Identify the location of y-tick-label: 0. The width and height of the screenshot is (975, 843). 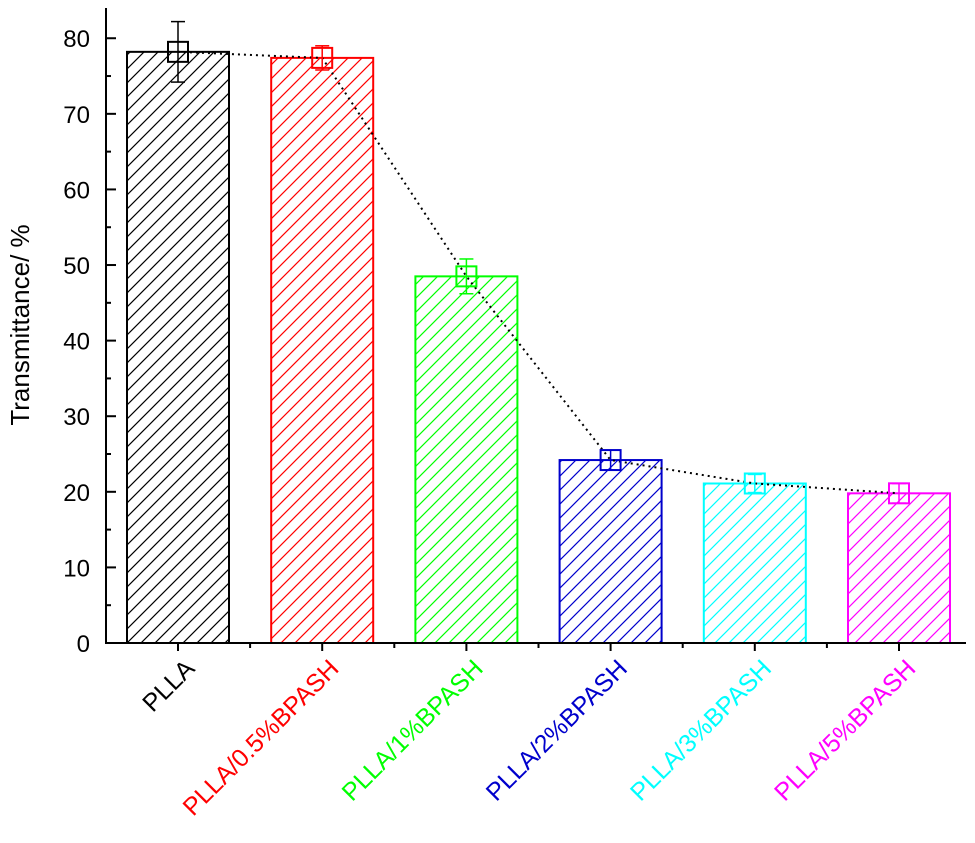
(83, 644).